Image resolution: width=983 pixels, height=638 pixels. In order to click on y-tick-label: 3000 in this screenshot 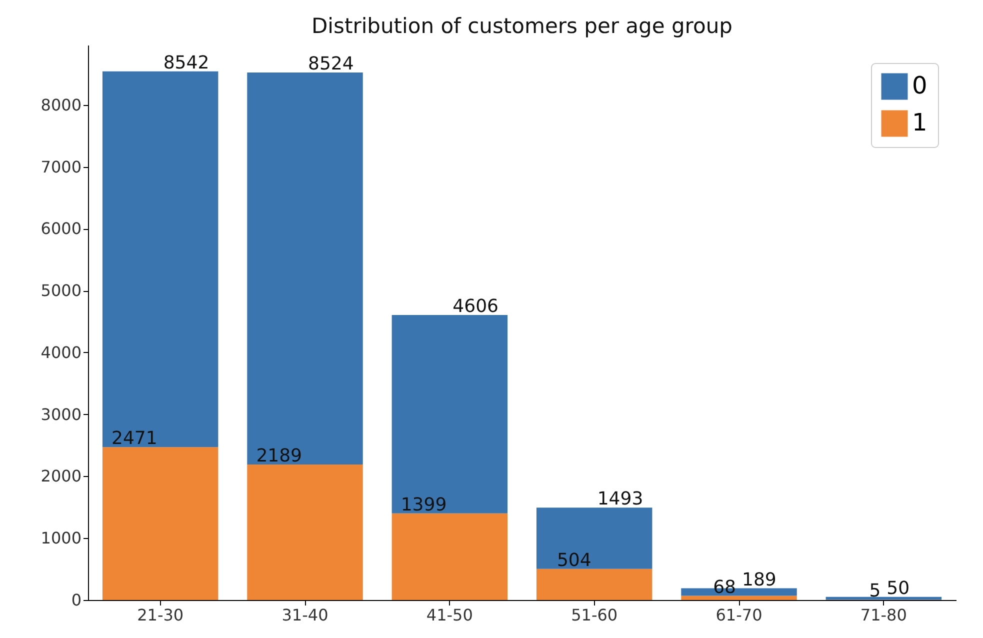, I will do `click(61, 414)`.